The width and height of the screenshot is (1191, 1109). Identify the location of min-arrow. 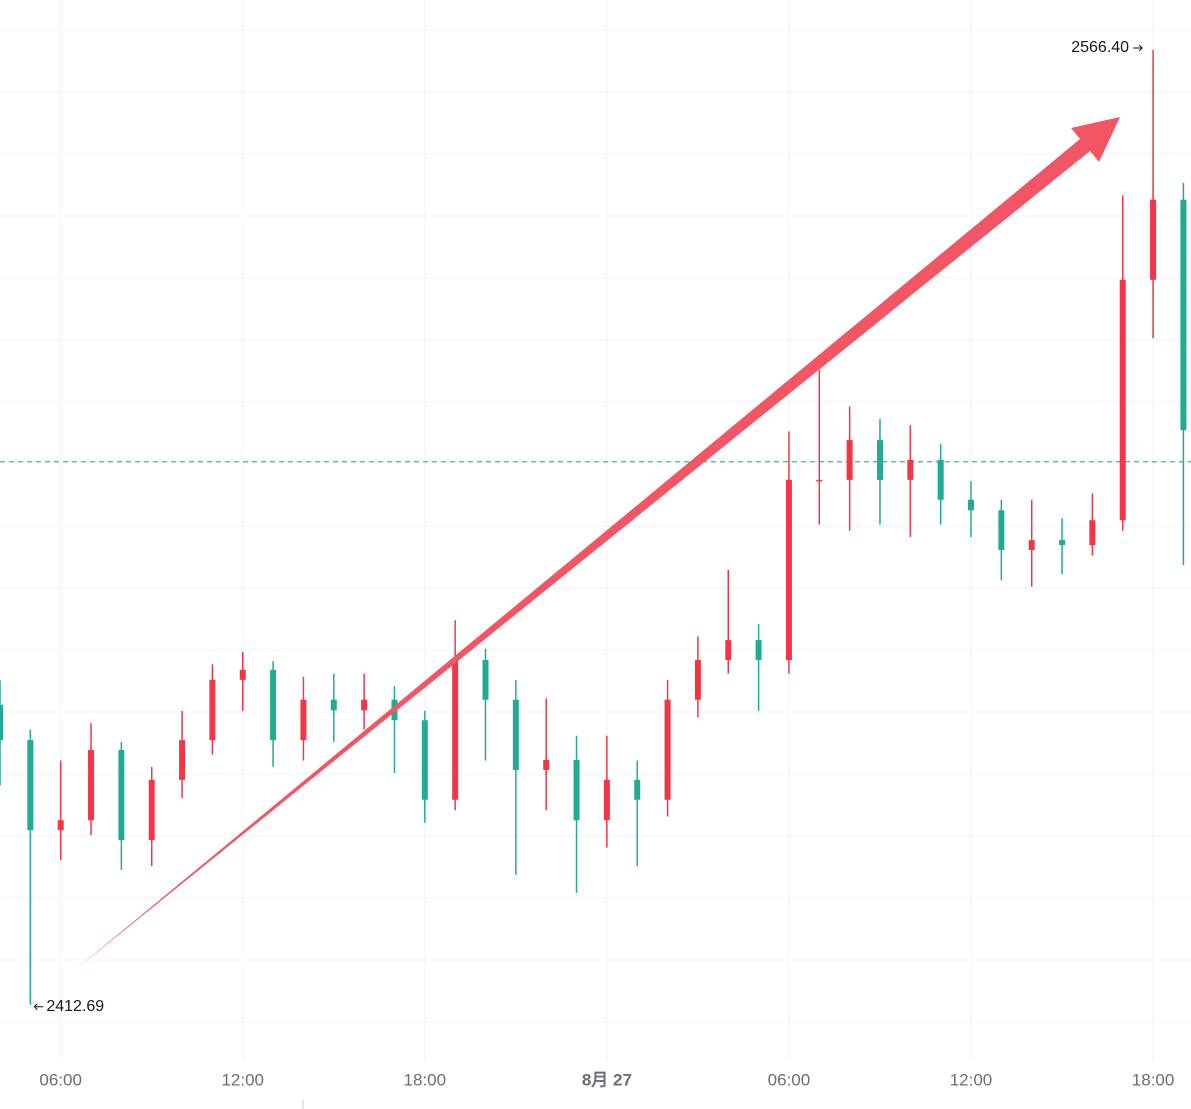
(38, 1007).